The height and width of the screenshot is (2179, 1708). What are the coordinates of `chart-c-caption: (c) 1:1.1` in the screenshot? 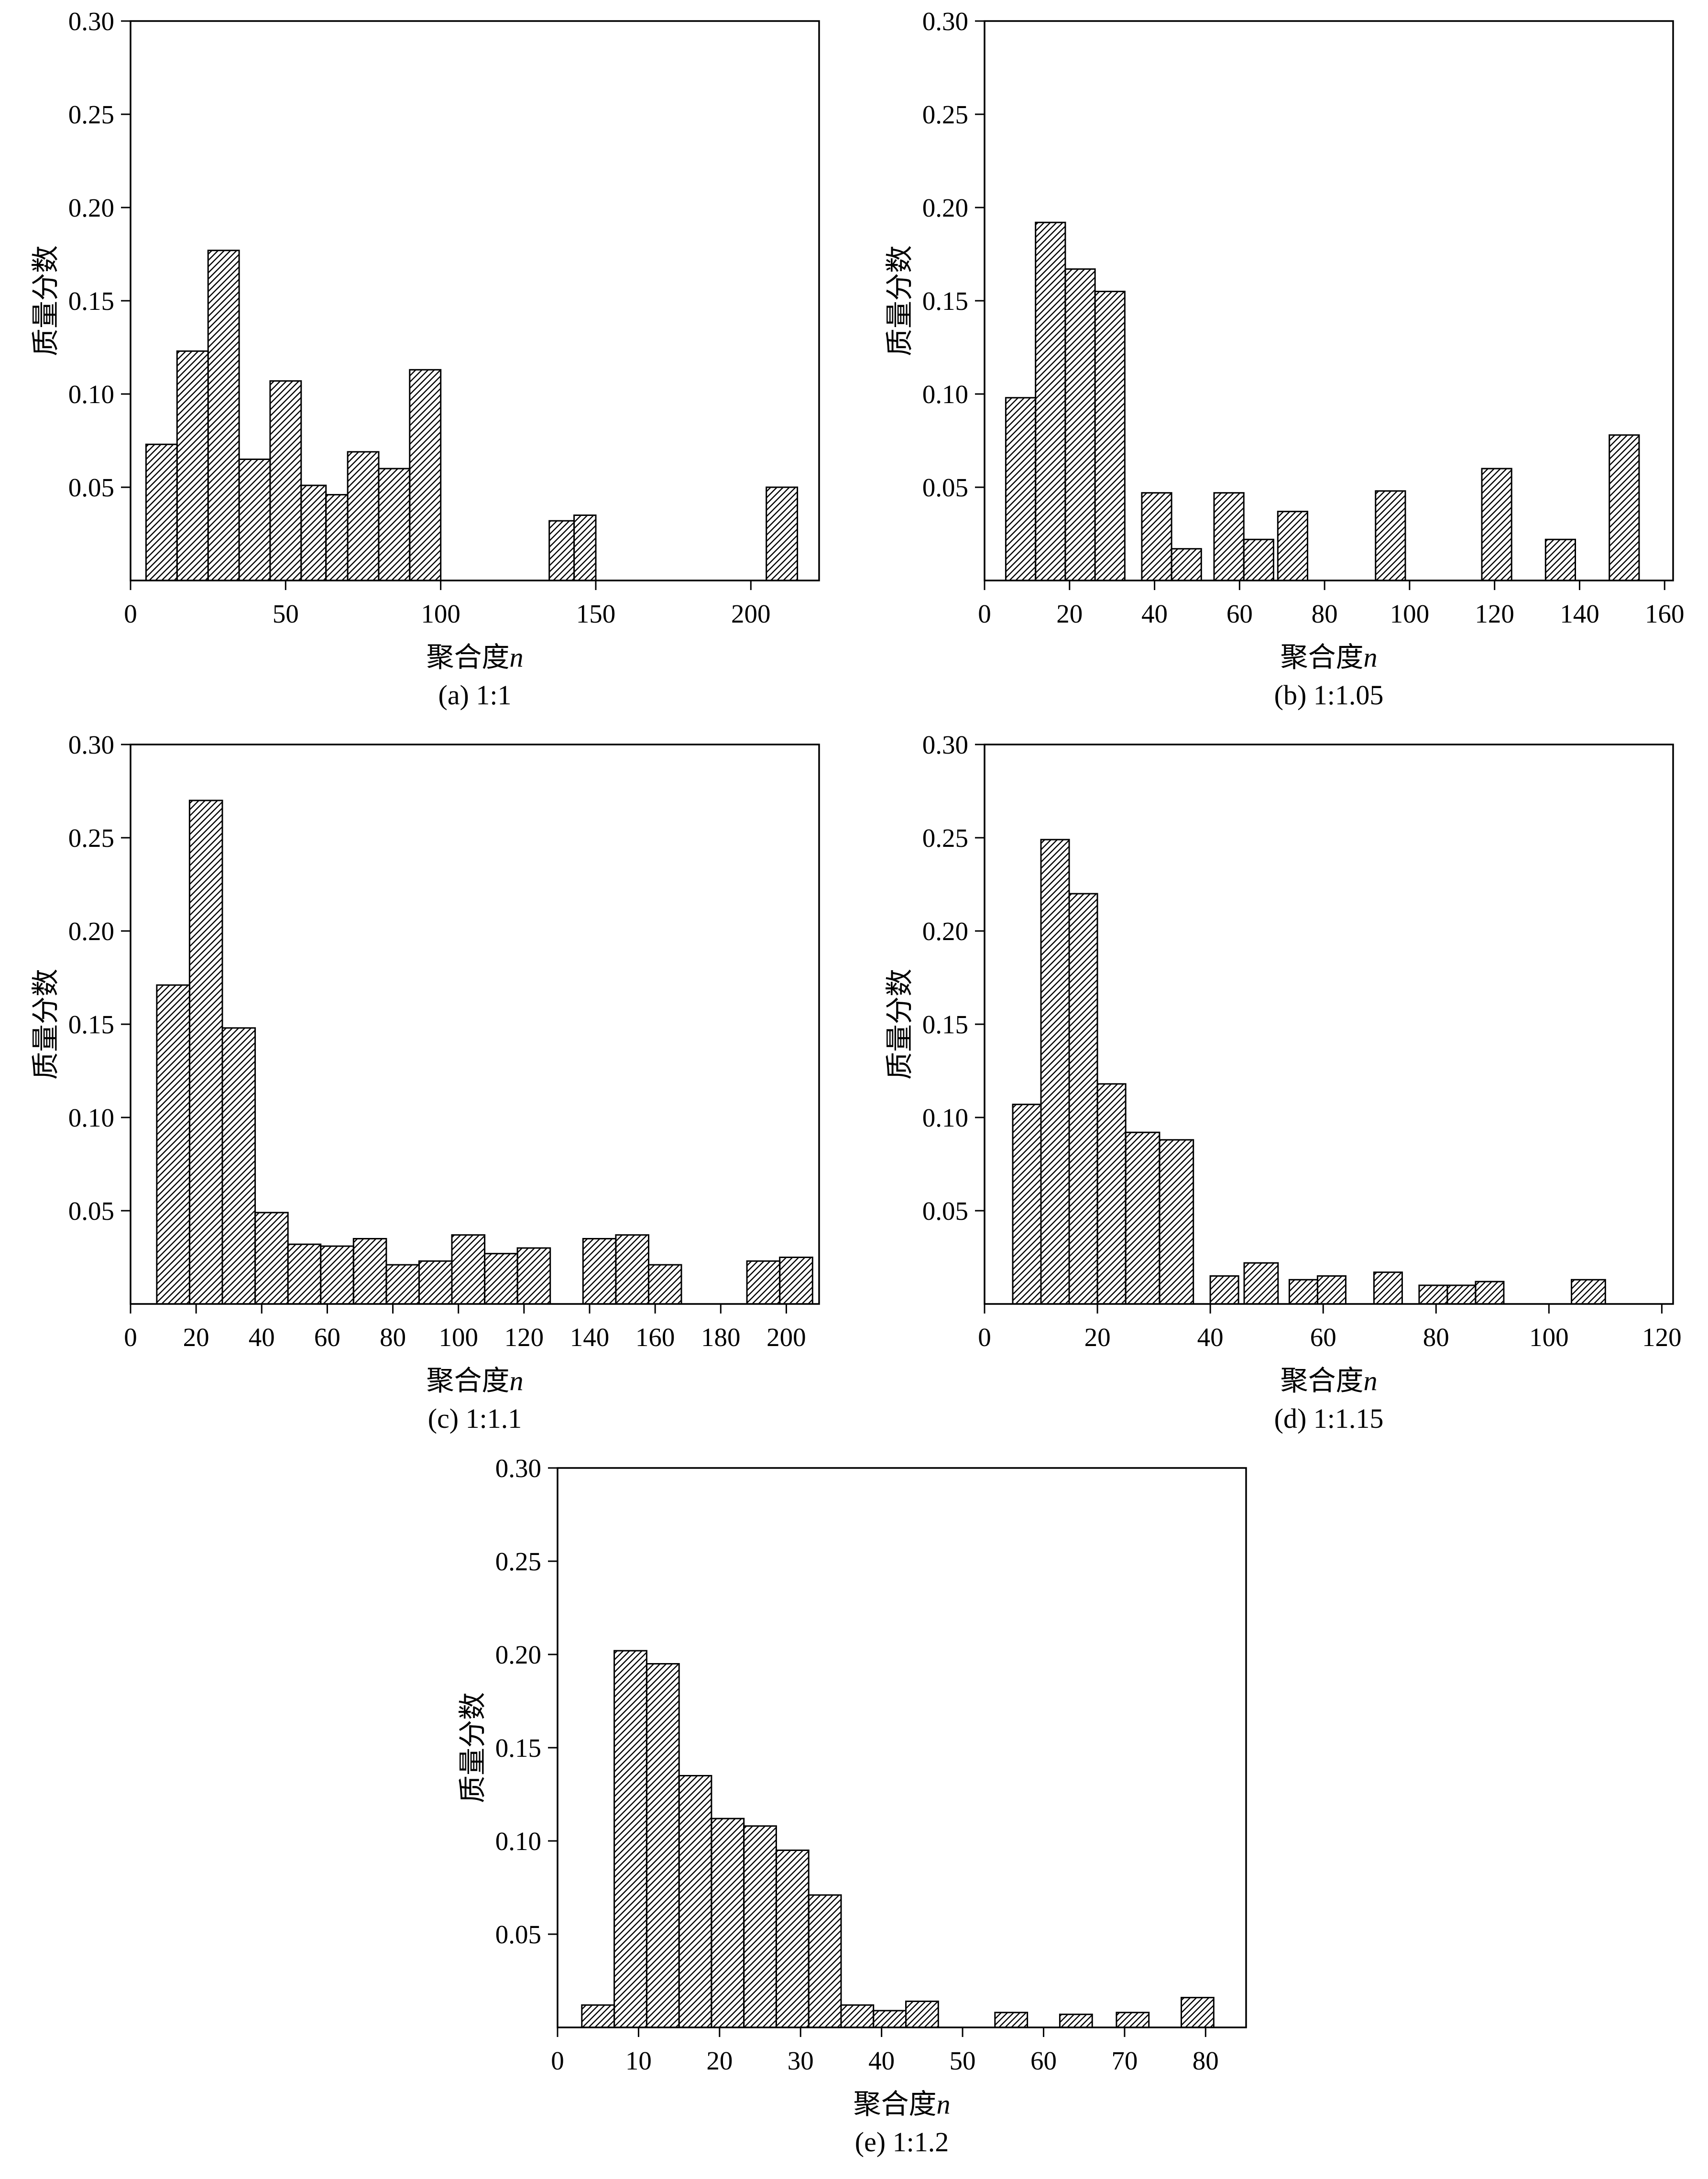 It's located at (474, 1418).